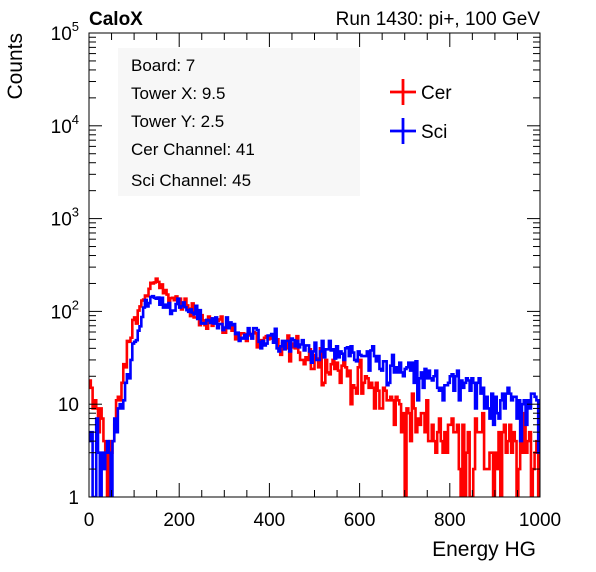 The width and height of the screenshot is (596, 572). Describe the element at coordinates (116, 19) in the screenshot. I see `brand-label: CaloX` at that location.